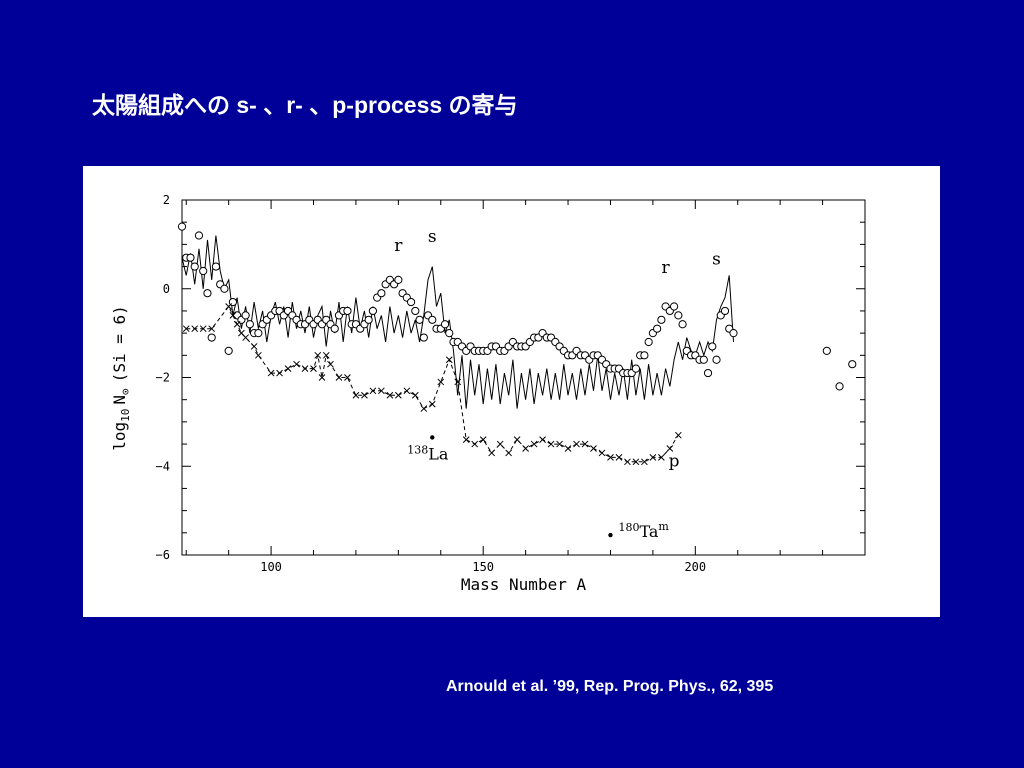  What do you see at coordinates (119, 436) in the screenshot?
I see `y-label-log: log` at bounding box center [119, 436].